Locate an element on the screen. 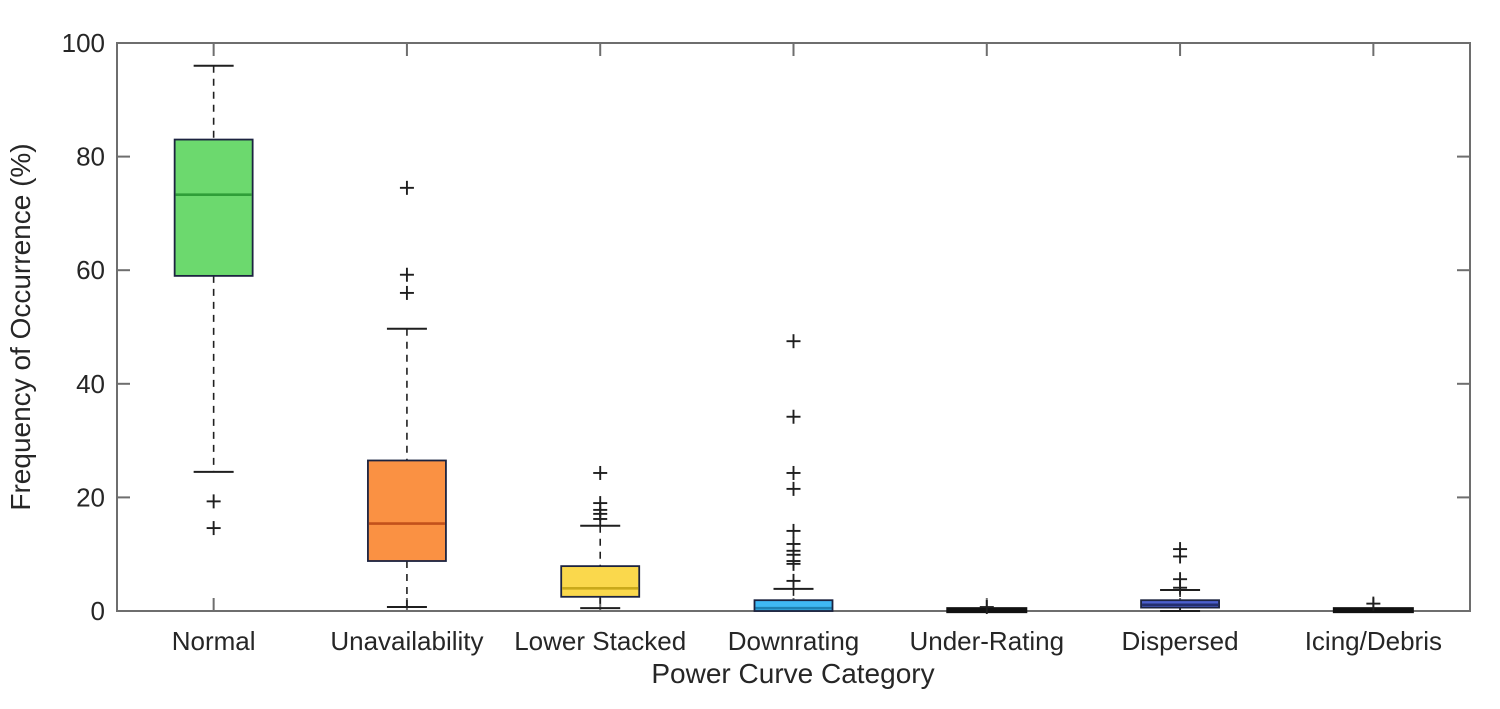 The image size is (1500, 709). x-category-label: Dispersed is located at coordinates (1180, 641).